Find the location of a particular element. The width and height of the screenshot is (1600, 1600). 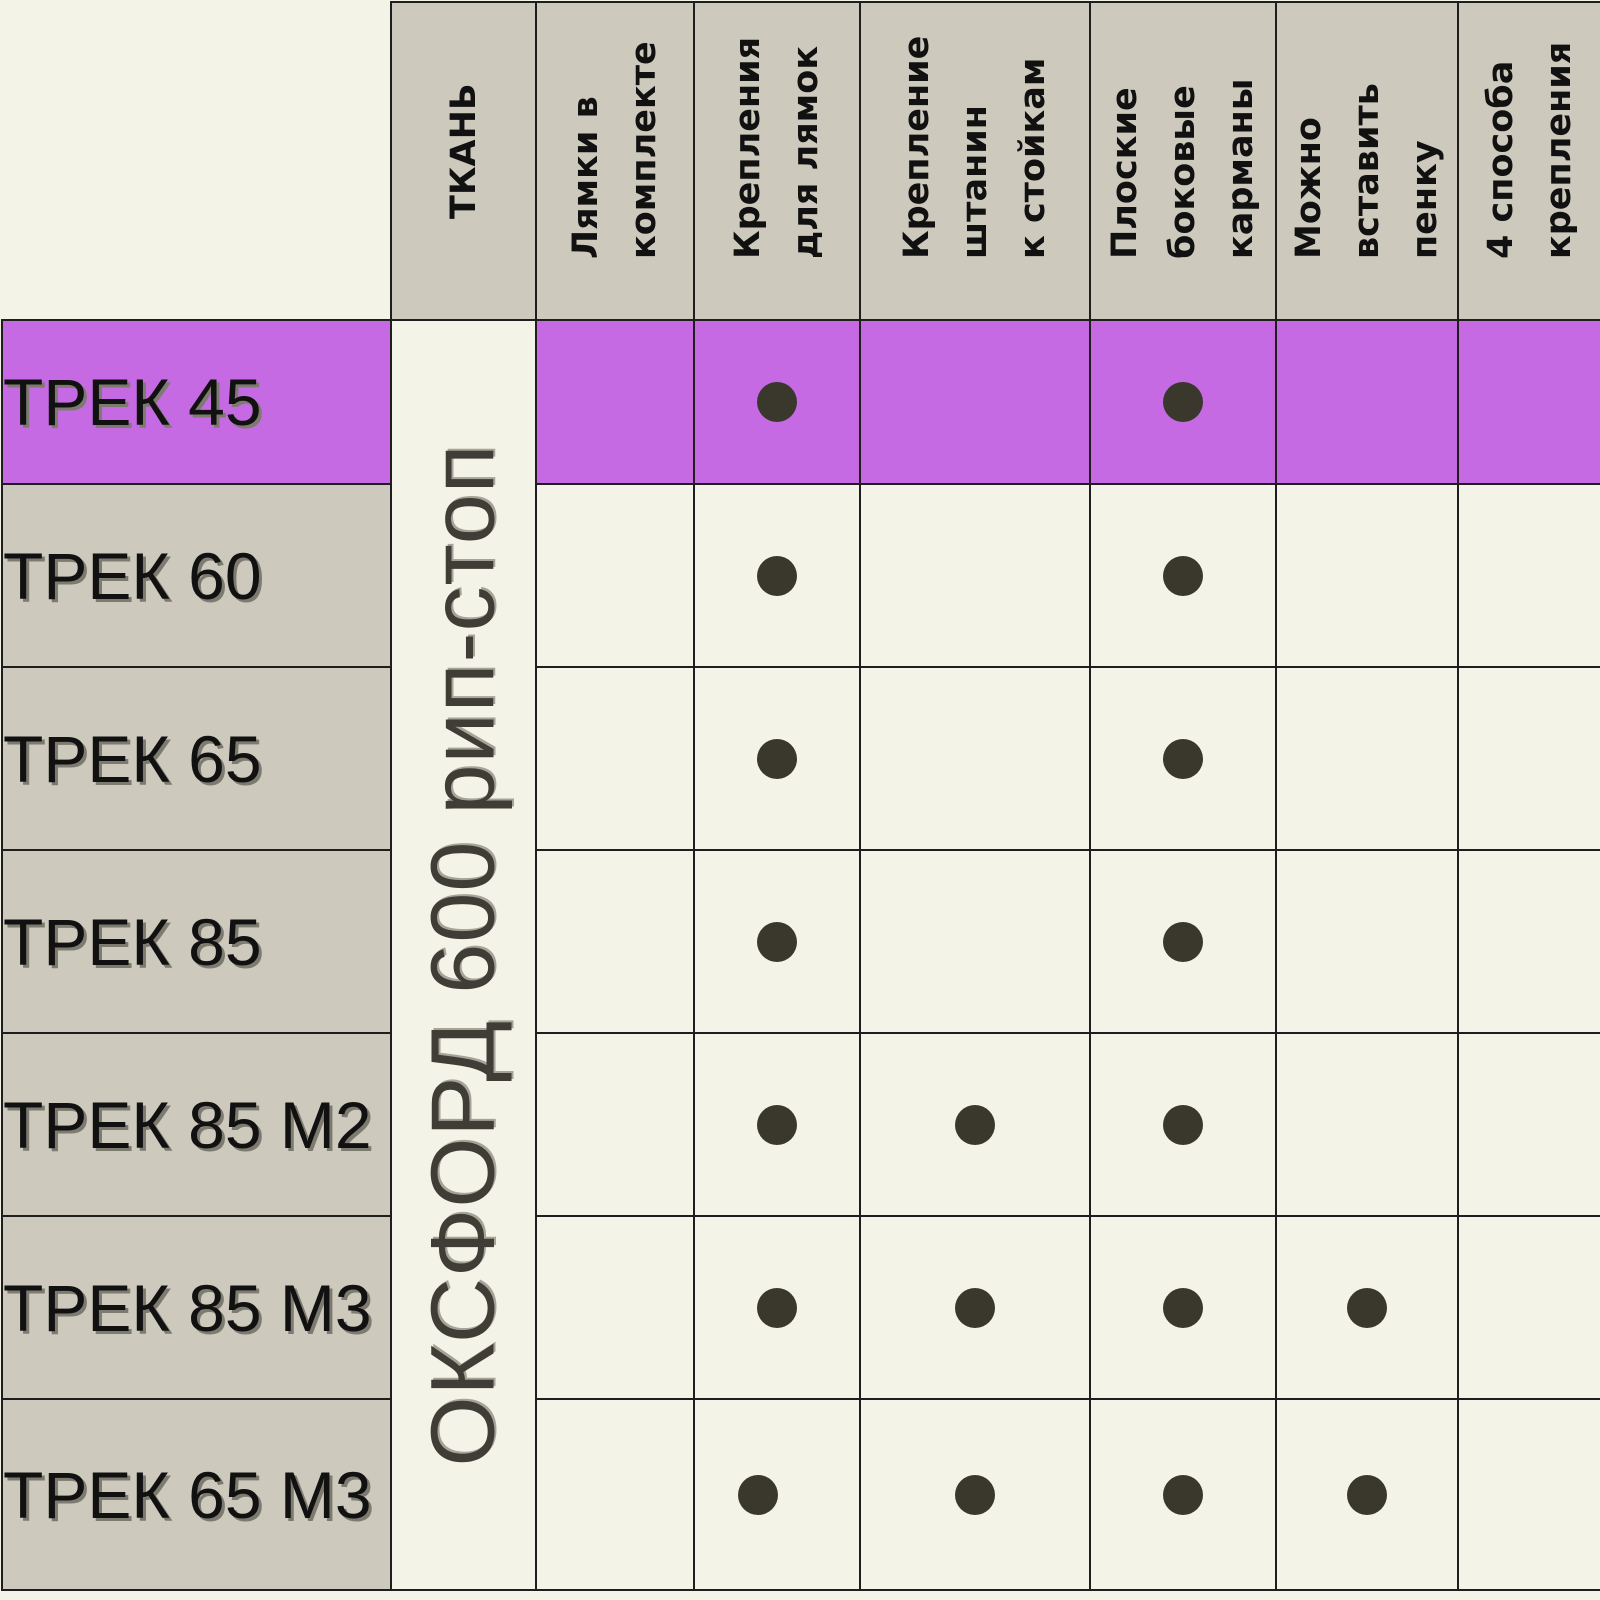

table-row: ТРЕК 60 is located at coordinates (800, 575).